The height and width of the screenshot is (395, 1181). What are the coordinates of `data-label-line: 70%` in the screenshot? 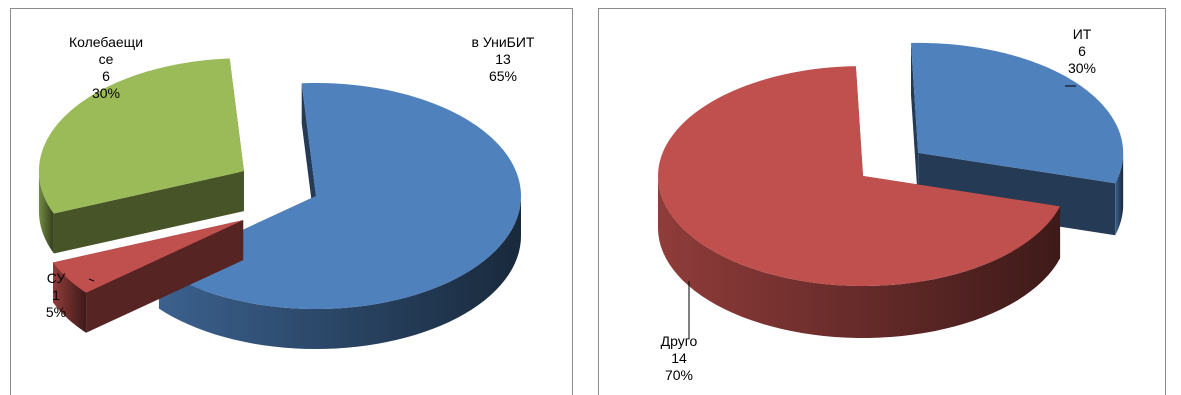 It's located at (679, 375).